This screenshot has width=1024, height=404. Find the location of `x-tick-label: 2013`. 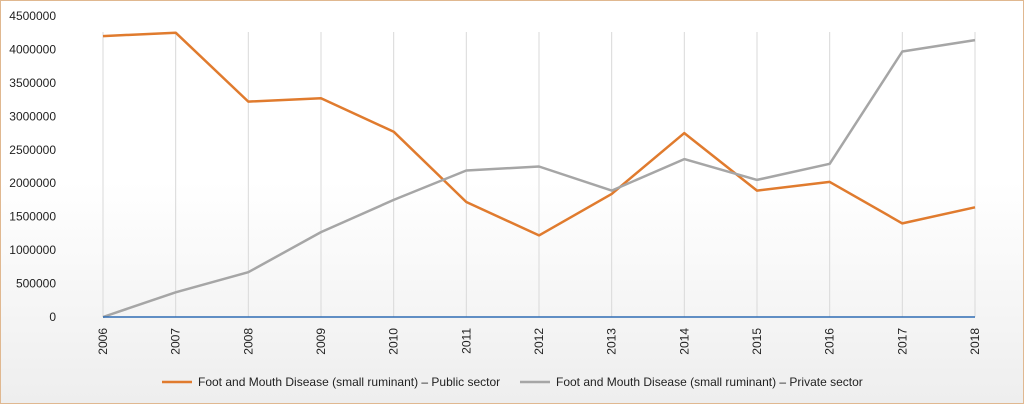

x-tick-label: 2013 is located at coordinates (612, 341).